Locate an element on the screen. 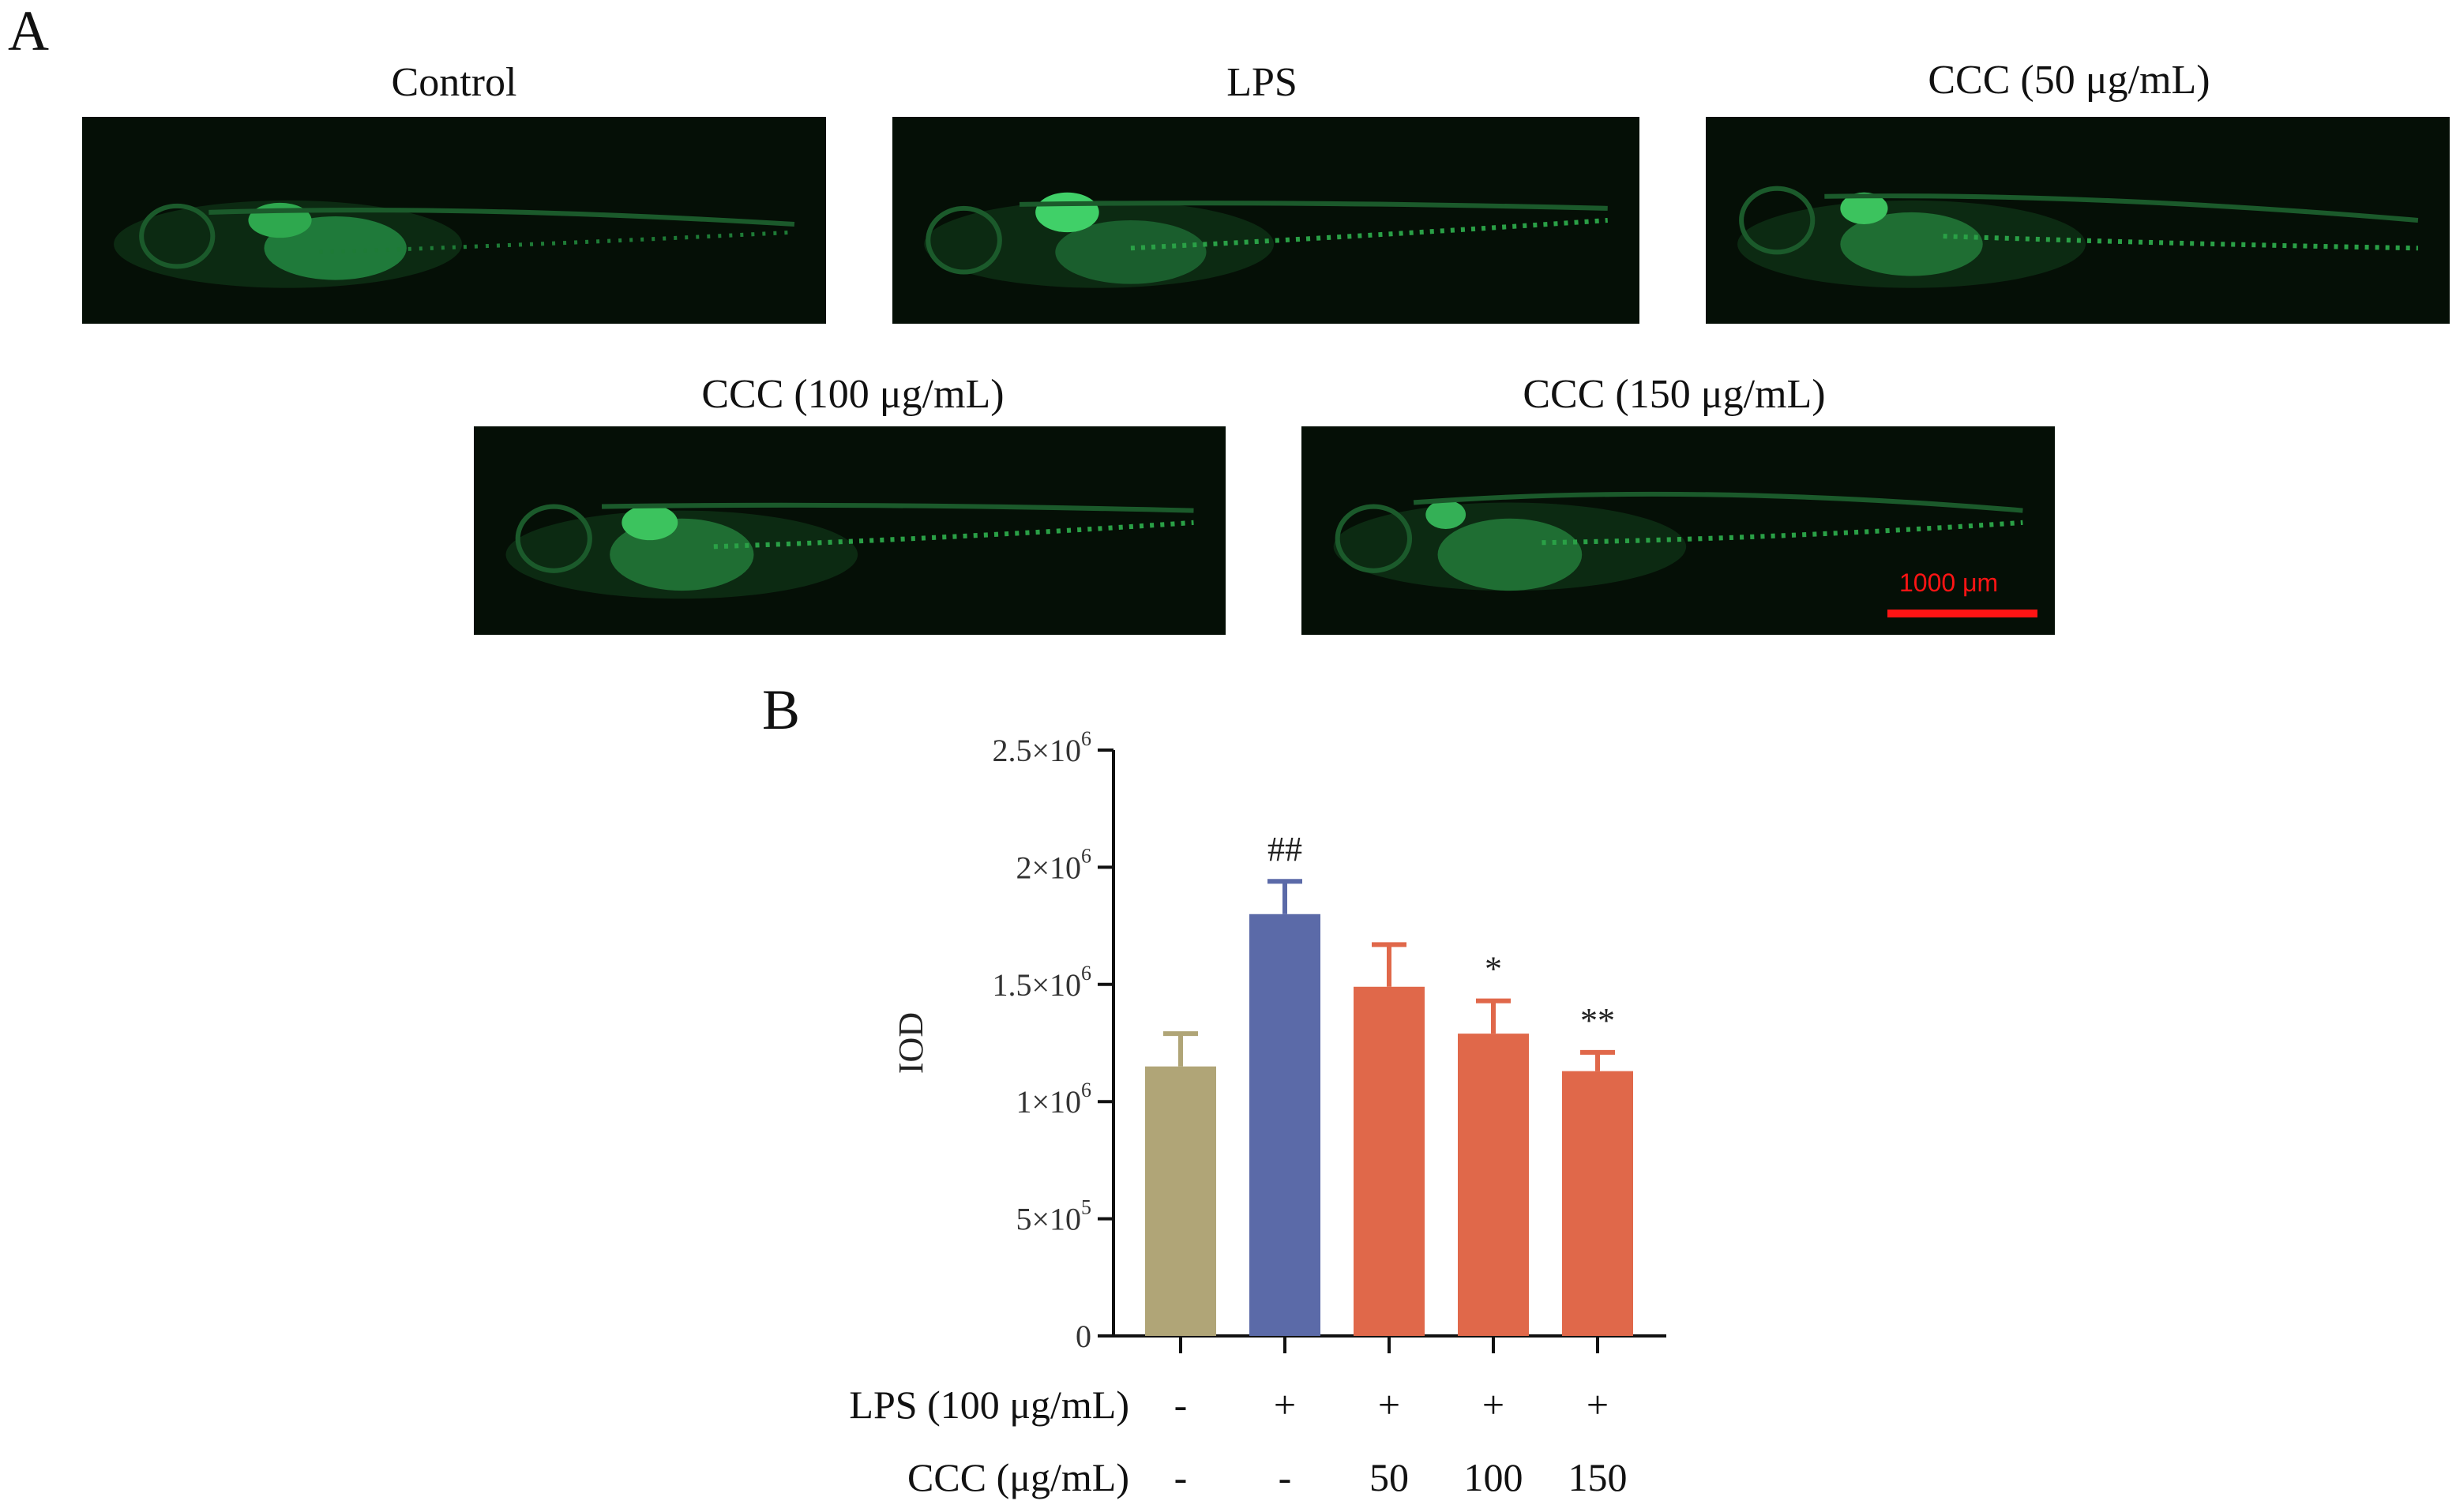  significance-marker: * is located at coordinates (1493, 969).